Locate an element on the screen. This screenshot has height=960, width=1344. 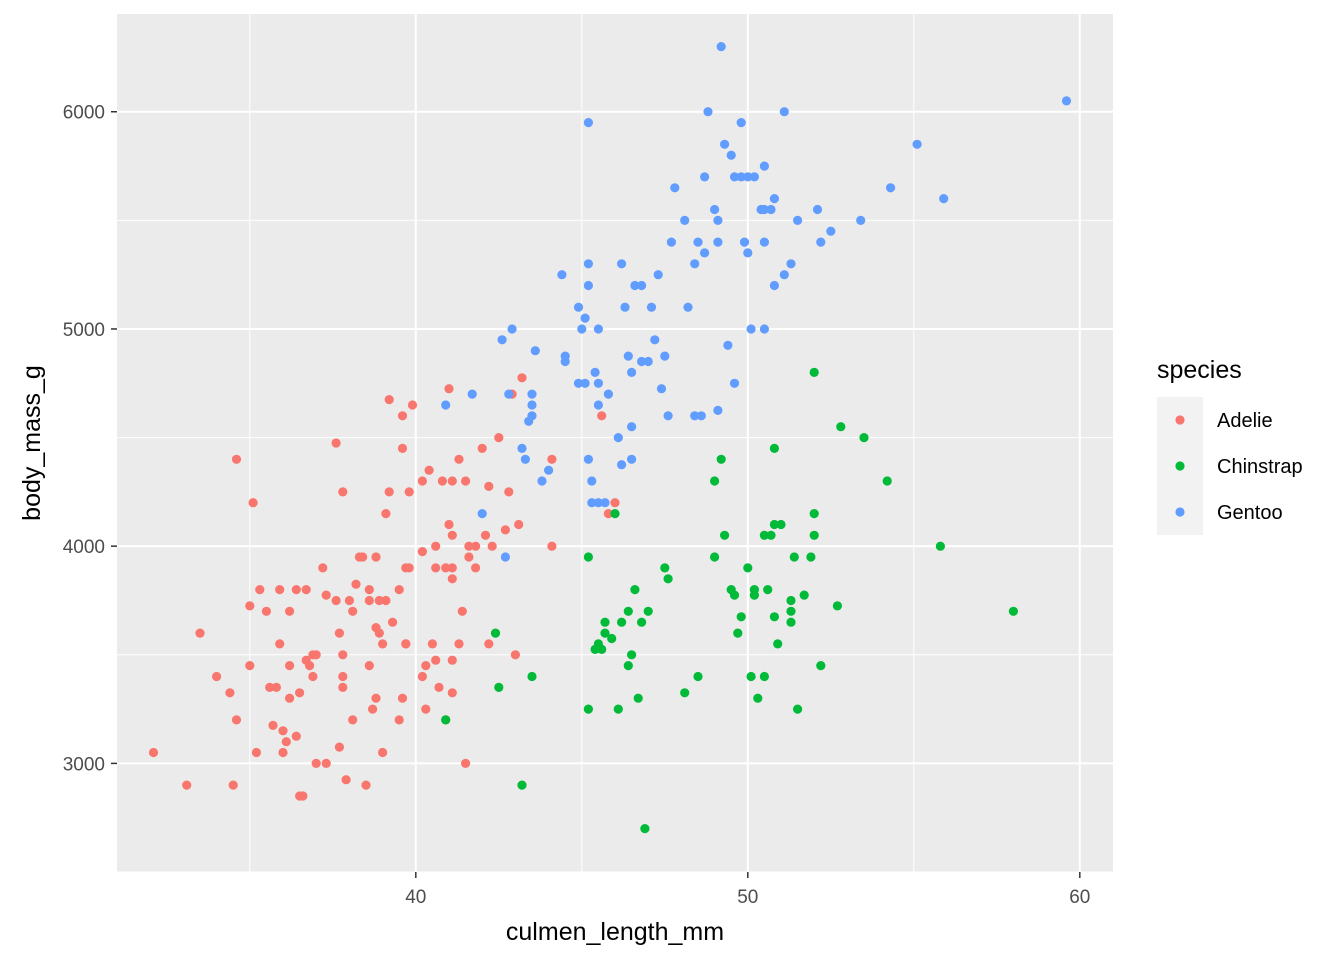
y-tick-label: 4000 is located at coordinates (84, 547).